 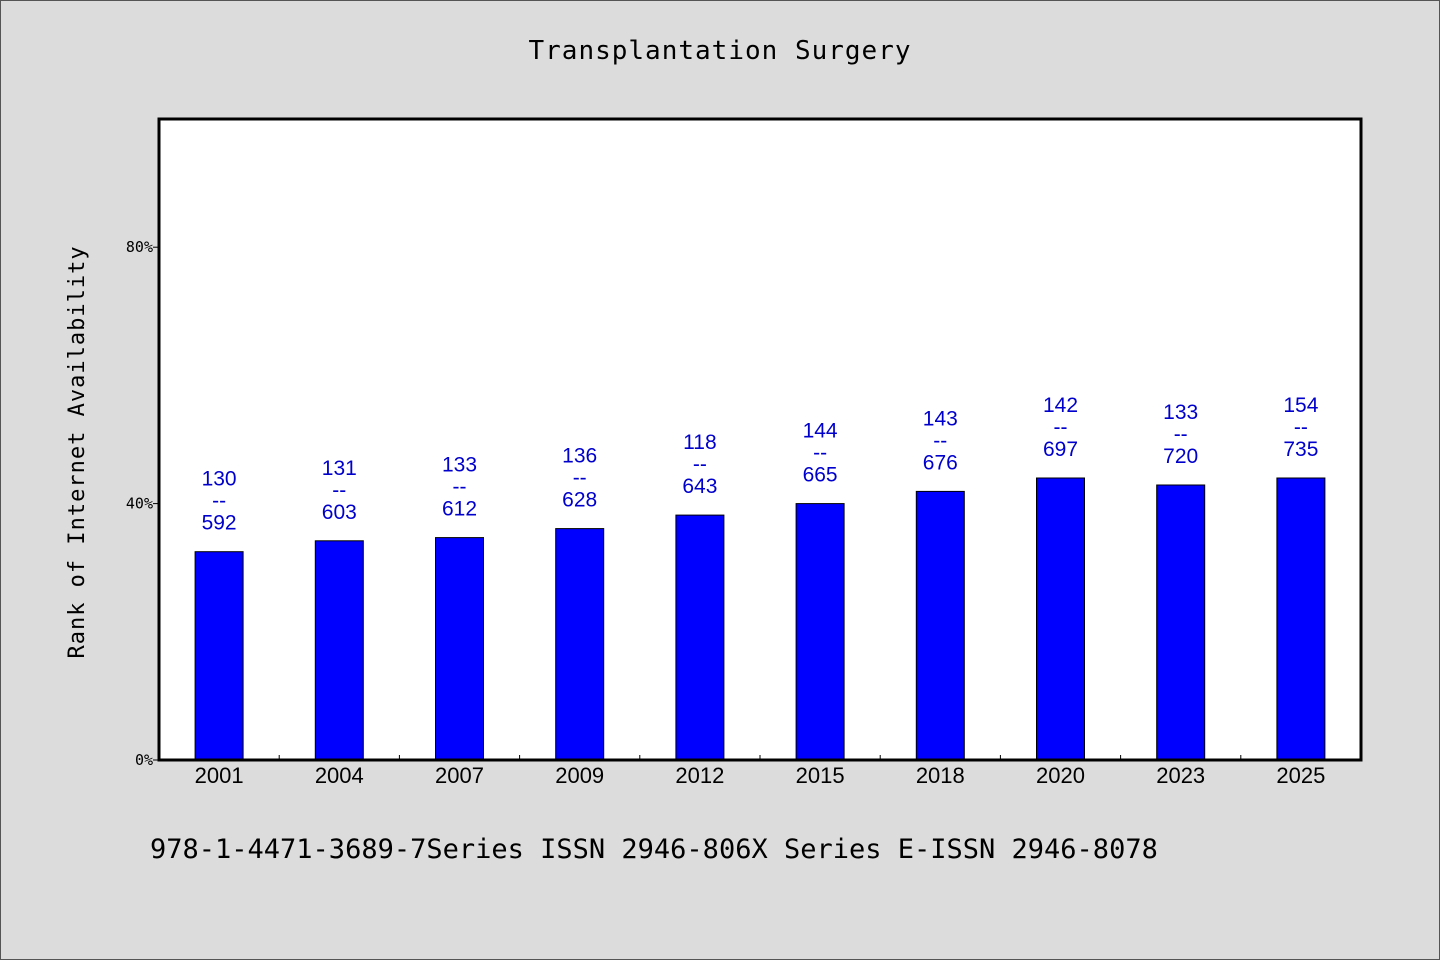 What do you see at coordinates (1300, 449) in the screenshot?
I see `data-label-2025-bottom: 735` at bounding box center [1300, 449].